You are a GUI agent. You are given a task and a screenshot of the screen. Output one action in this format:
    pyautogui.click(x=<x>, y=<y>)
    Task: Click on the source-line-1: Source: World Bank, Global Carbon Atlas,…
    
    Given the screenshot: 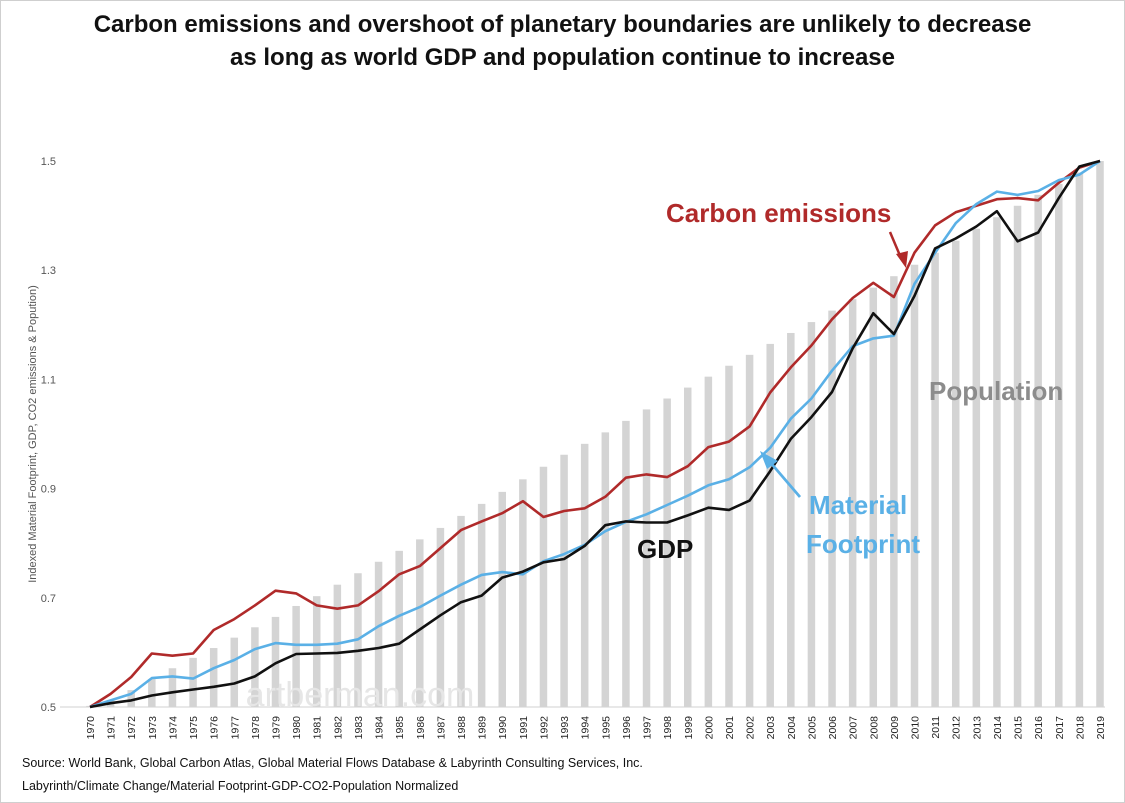 What is the action you would take?
    pyautogui.click(x=332, y=763)
    